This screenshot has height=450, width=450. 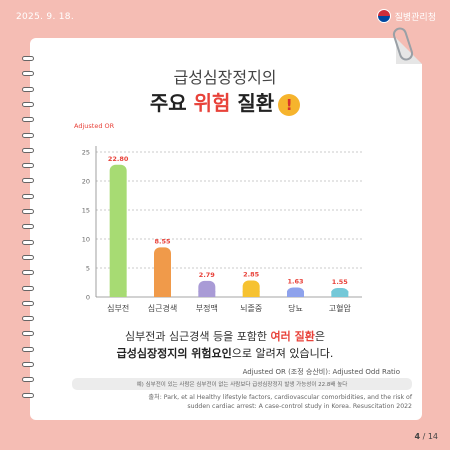 What do you see at coordinates (86, 153) in the screenshot?
I see `y-tick-label: 25` at bounding box center [86, 153].